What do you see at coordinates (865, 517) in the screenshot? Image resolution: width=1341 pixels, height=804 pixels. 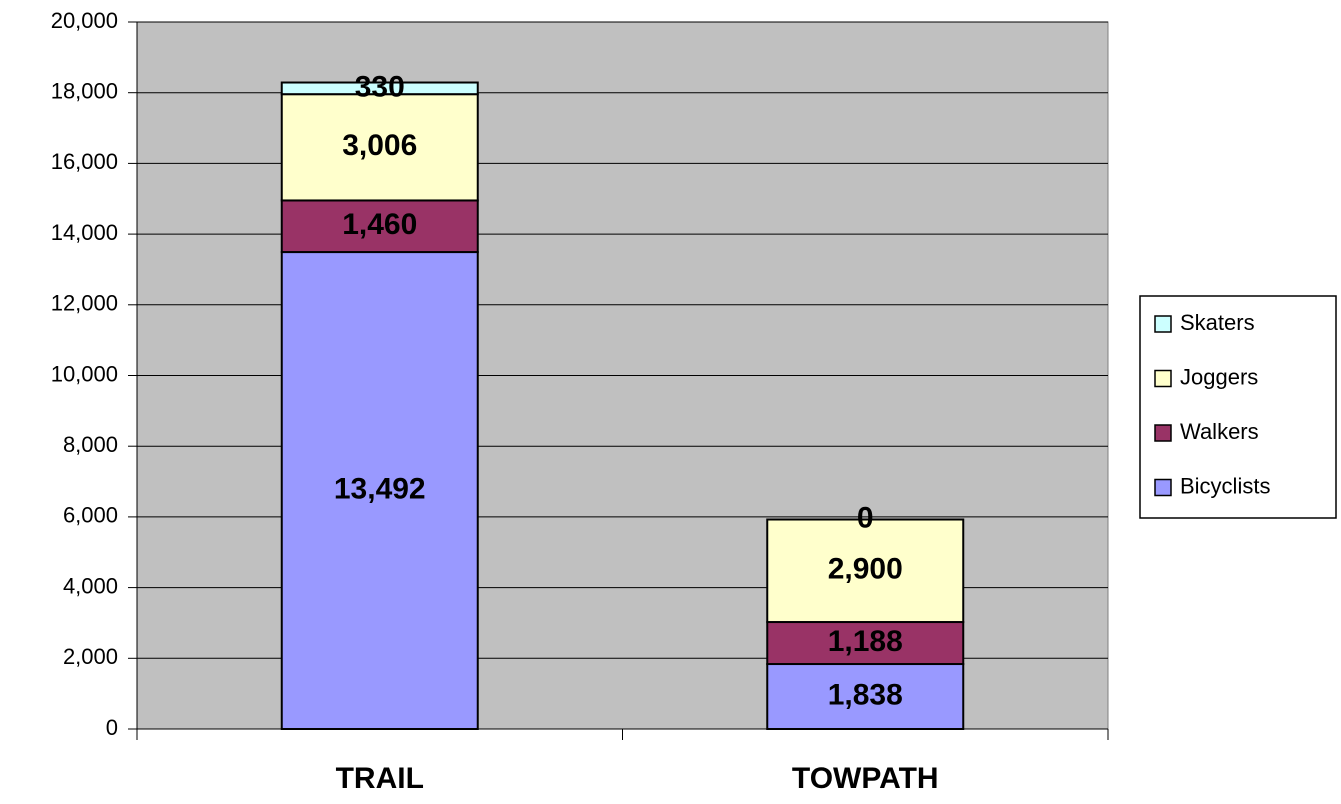 I see `data-label: 0` at bounding box center [865, 517].